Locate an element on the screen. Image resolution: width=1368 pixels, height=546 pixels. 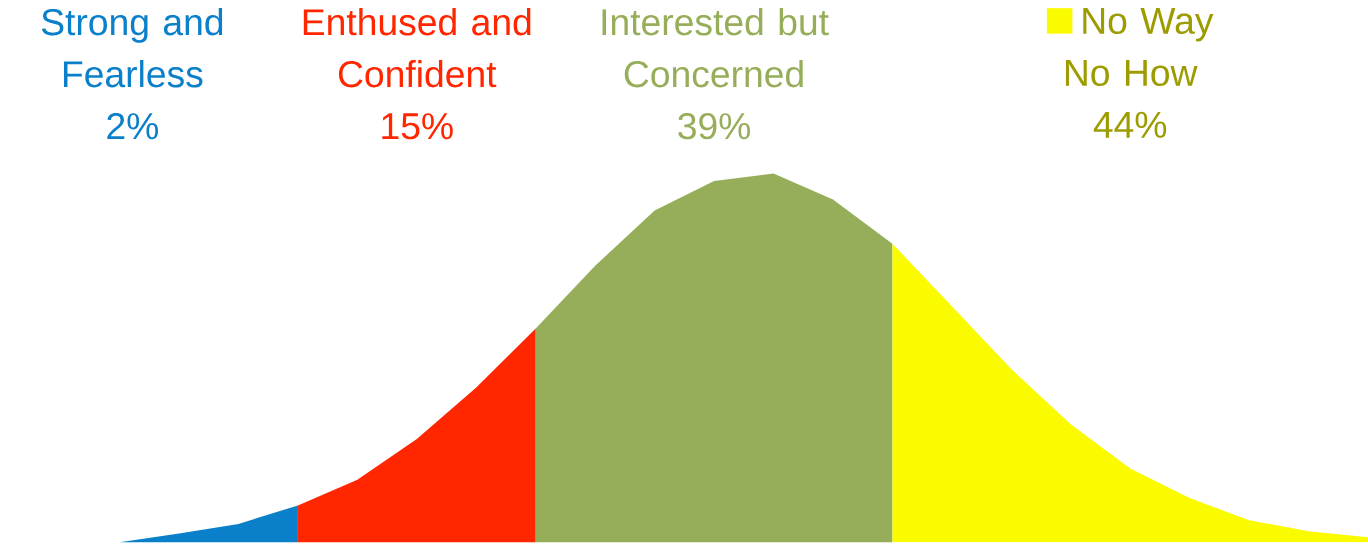
text: 15% is located at coordinates (417, 126).